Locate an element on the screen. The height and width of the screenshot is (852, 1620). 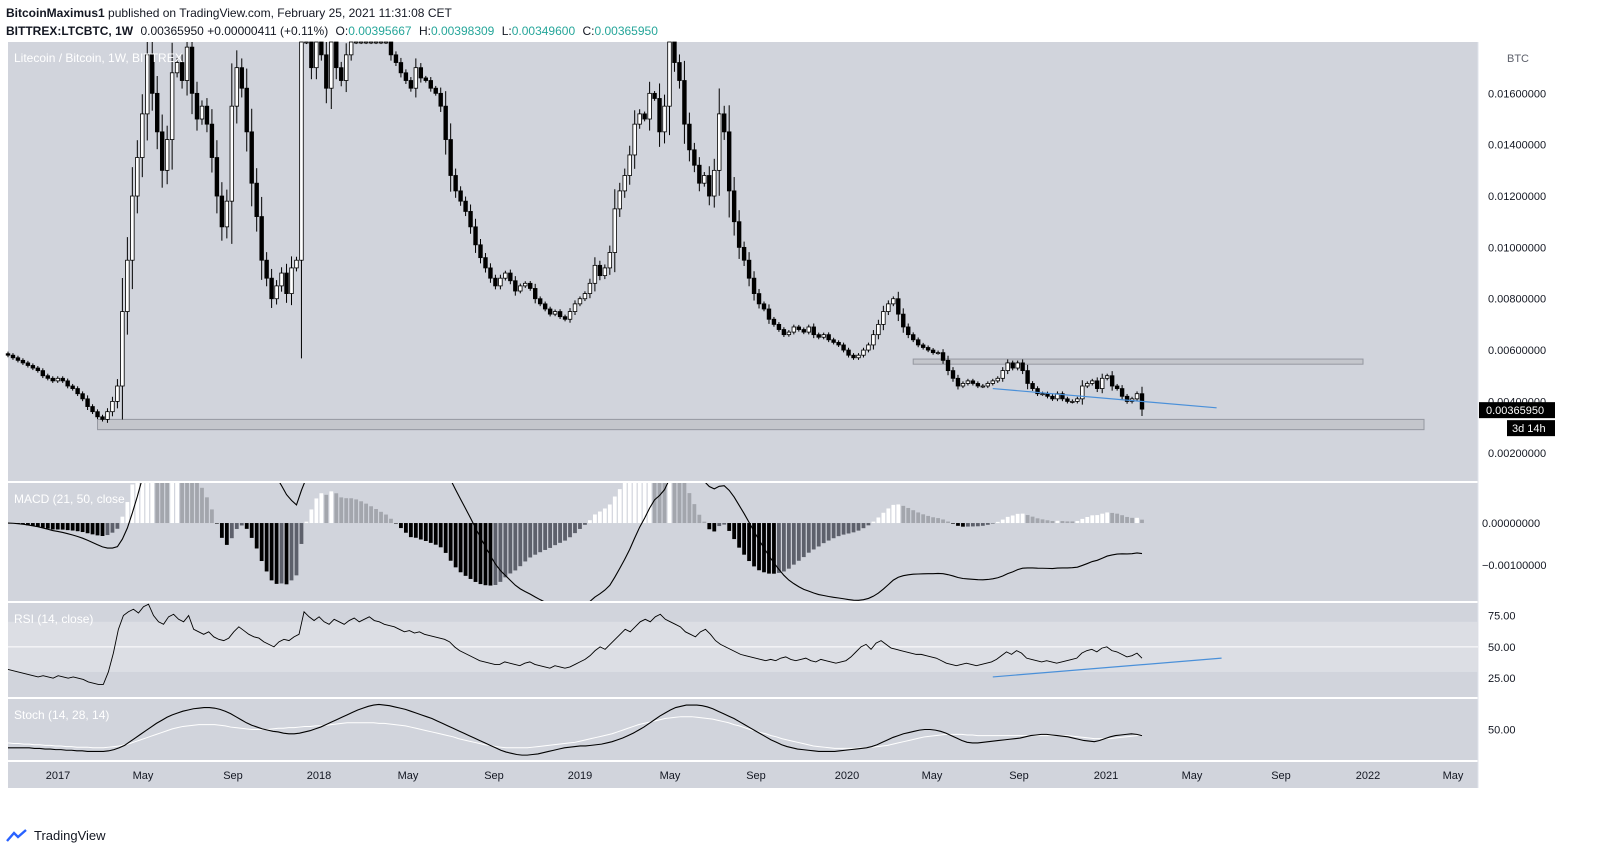
price-trendline is located at coordinates (1104, 398).